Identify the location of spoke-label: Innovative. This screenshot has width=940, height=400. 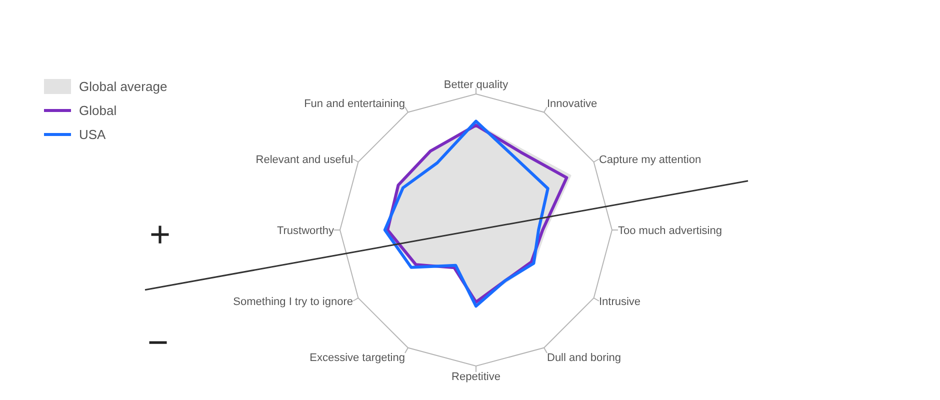
(572, 104).